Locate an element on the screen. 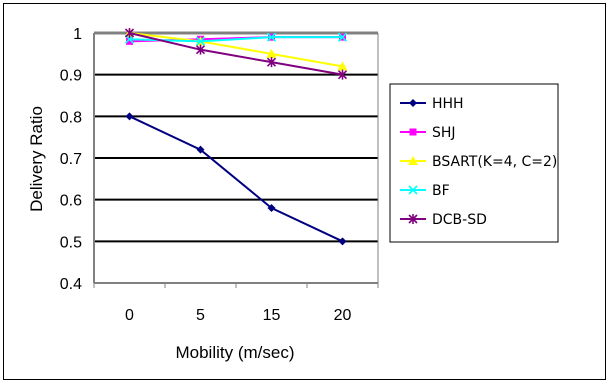 This screenshot has height=385, width=611. legend-label: SHJ is located at coordinates (444, 133).